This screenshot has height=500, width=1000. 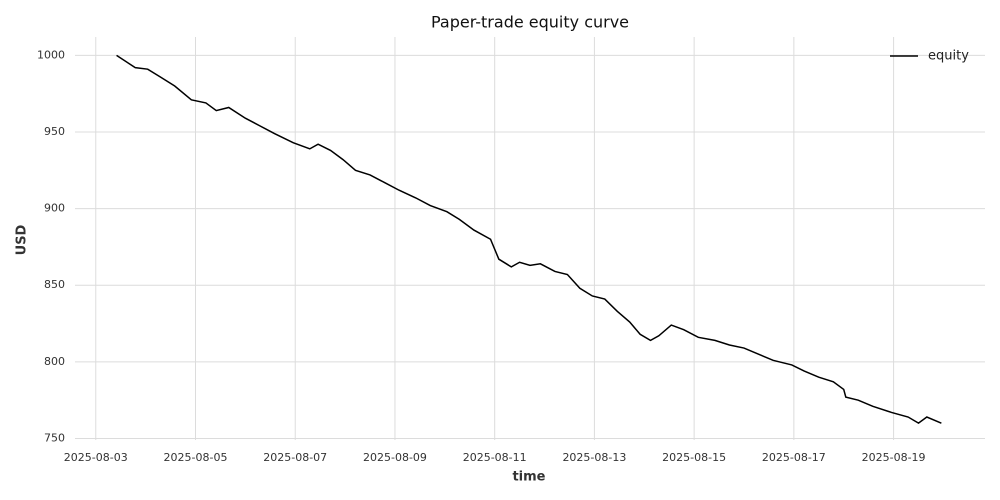 What do you see at coordinates (948, 56) in the screenshot?
I see `legend-label: equity` at bounding box center [948, 56].